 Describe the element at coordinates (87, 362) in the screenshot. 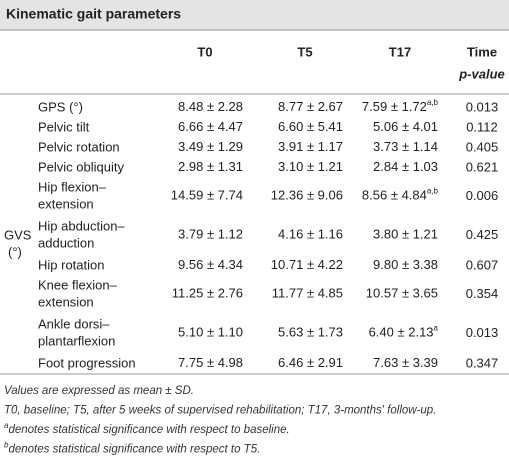

I see `row-label: Foot progression` at that location.